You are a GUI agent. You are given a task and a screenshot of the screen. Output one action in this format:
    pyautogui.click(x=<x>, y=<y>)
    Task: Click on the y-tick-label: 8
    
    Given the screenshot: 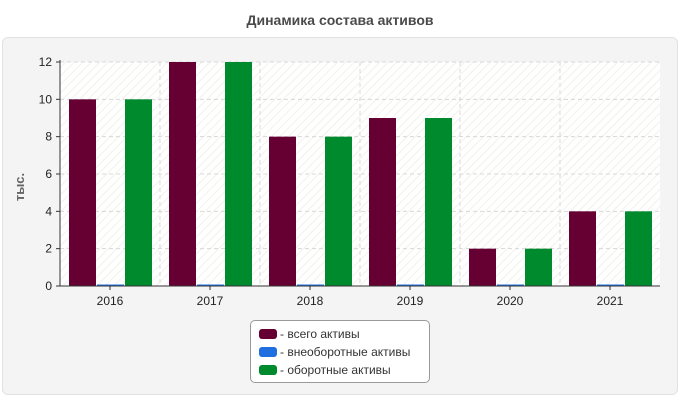 What is the action you would take?
    pyautogui.click(x=48, y=137)
    